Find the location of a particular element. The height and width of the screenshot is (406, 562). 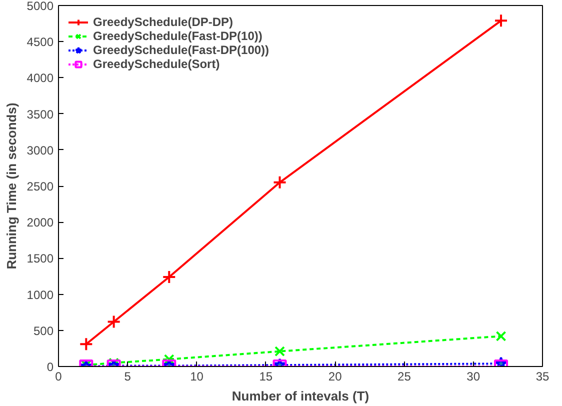

y-tick-label: 5000 is located at coordinates (40, 6).